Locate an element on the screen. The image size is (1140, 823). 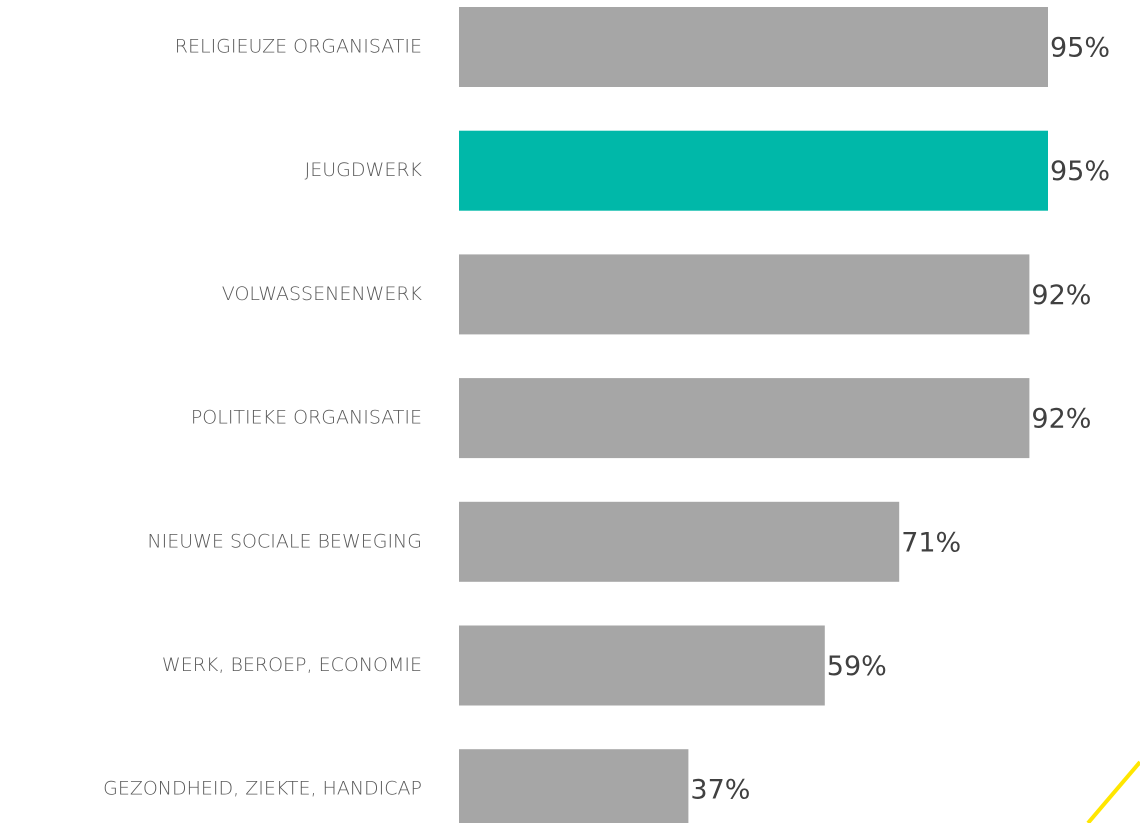
value-label: 71% is located at coordinates (931, 542).